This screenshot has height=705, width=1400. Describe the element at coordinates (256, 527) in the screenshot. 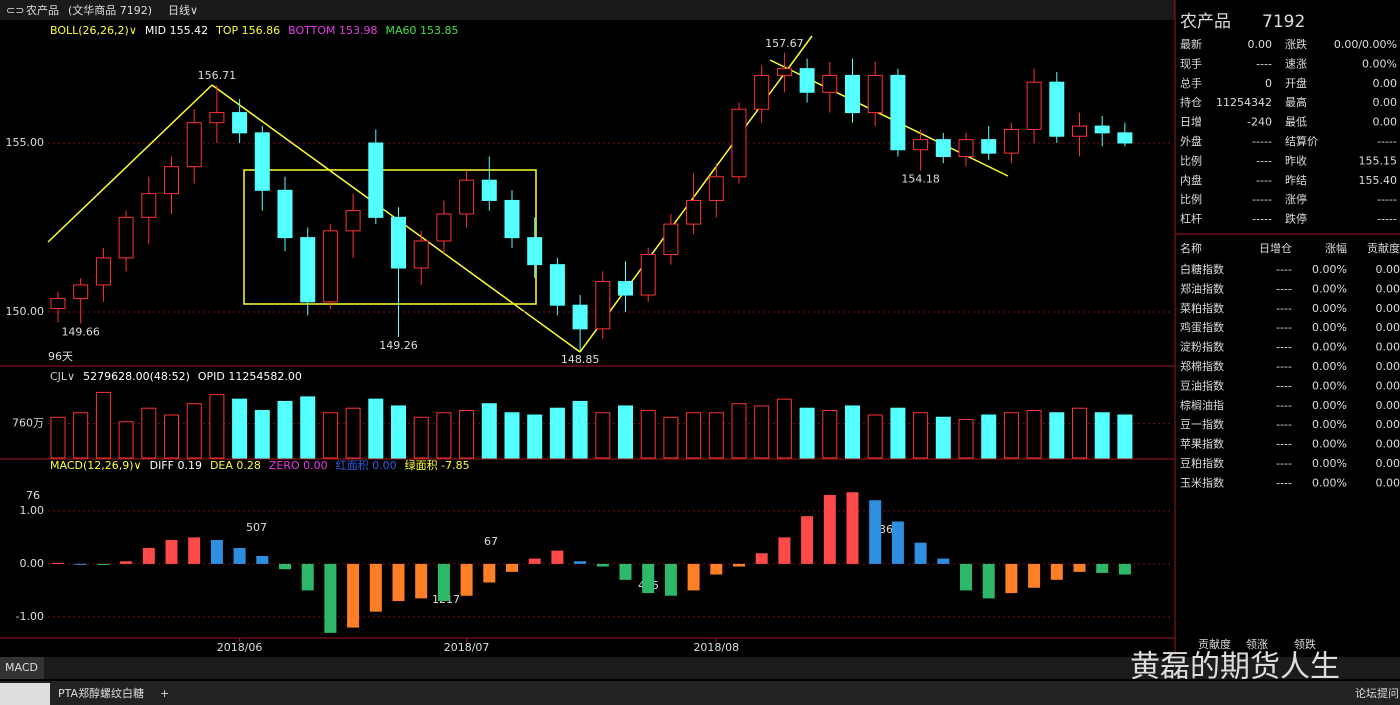

I see `macd-area: 507` at that location.